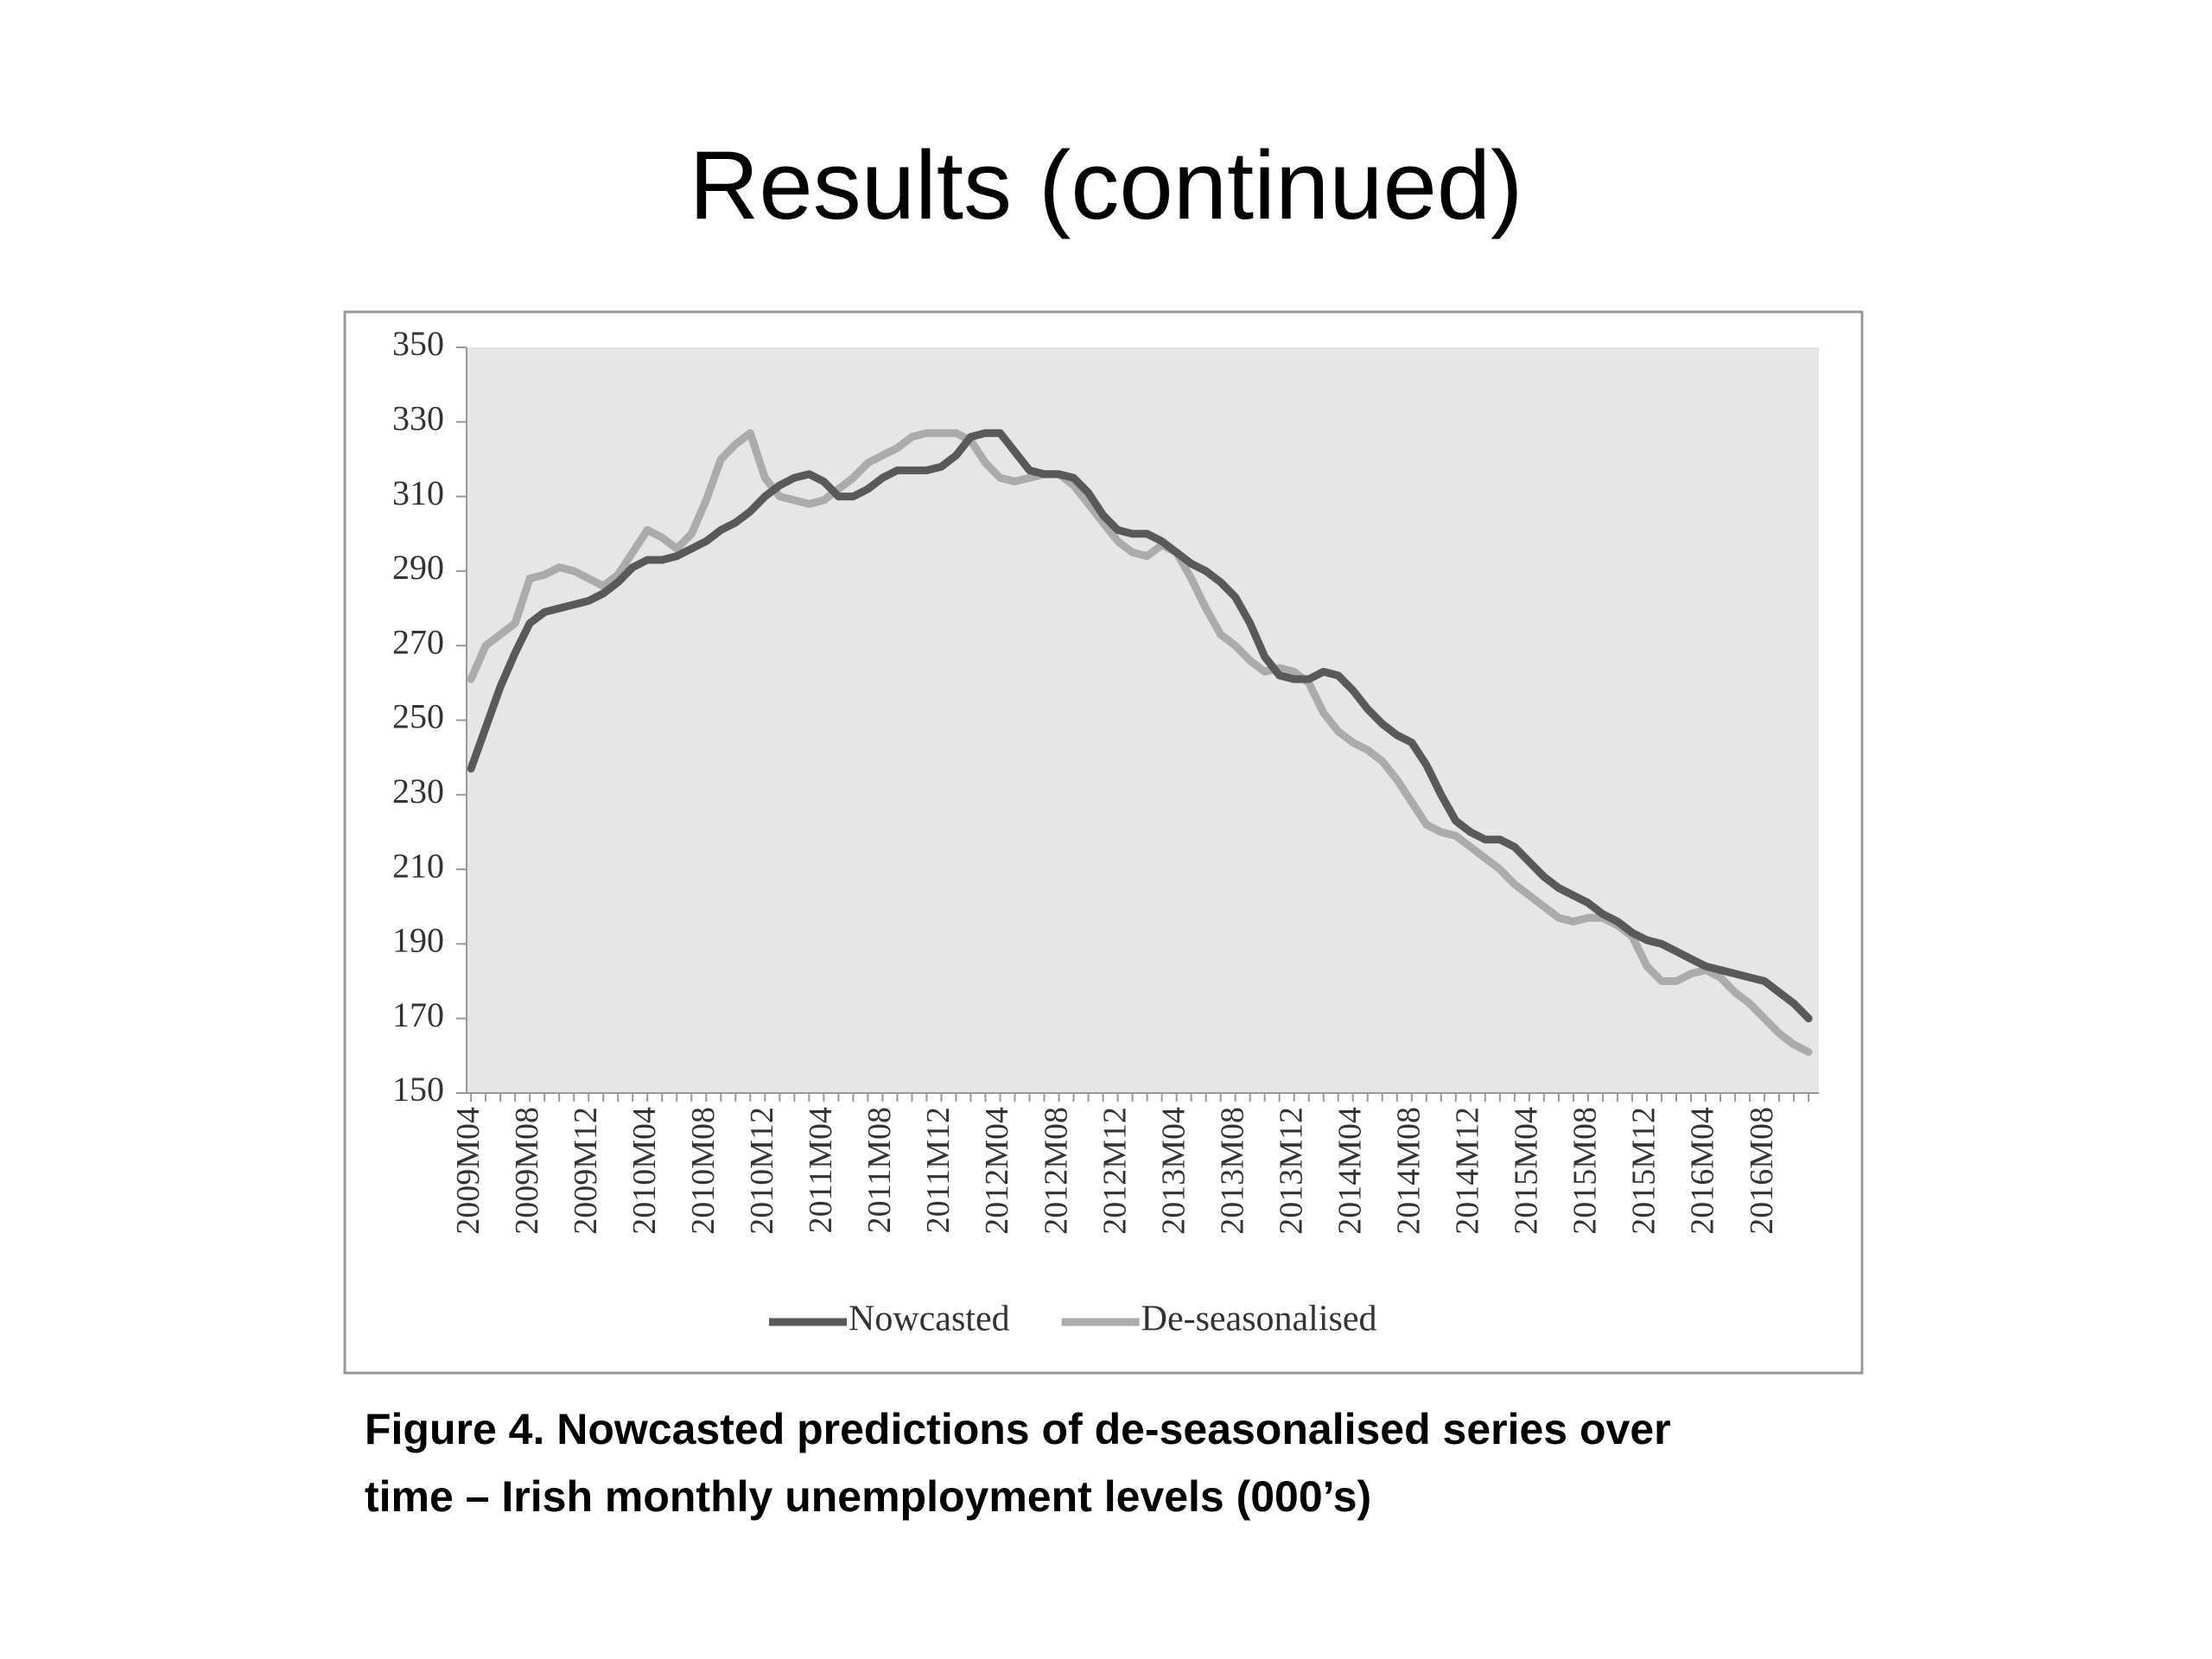 This screenshot has width=2212, height=1659. Describe the element at coordinates (418, 493) in the screenshot. I see `y-tick-label: 310` at that location.